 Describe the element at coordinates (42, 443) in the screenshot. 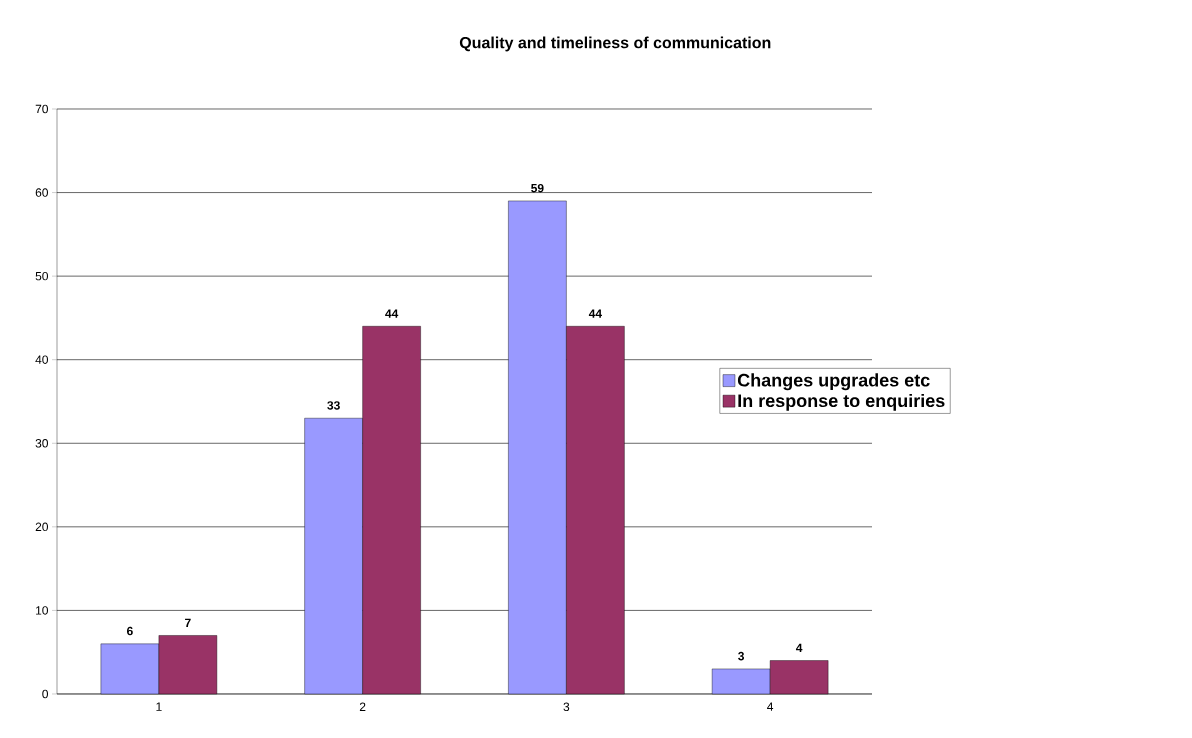

I see `y-tick-label: 30` at that location.